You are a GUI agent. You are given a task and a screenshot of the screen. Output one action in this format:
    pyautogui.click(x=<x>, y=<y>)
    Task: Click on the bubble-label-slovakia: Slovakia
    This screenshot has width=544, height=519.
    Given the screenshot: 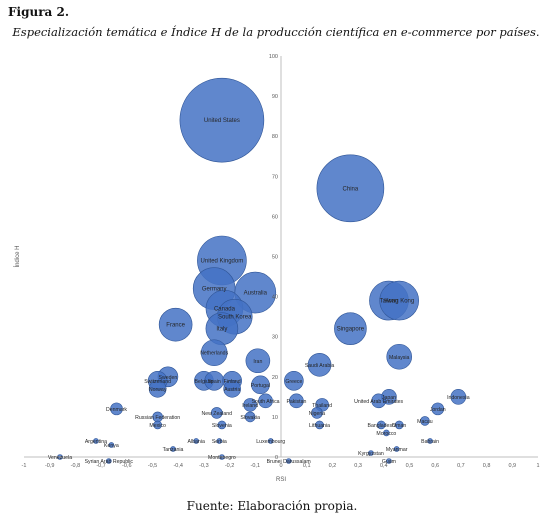 What is the action you would take?
    pyautogui.click(x=250, y=418)
    